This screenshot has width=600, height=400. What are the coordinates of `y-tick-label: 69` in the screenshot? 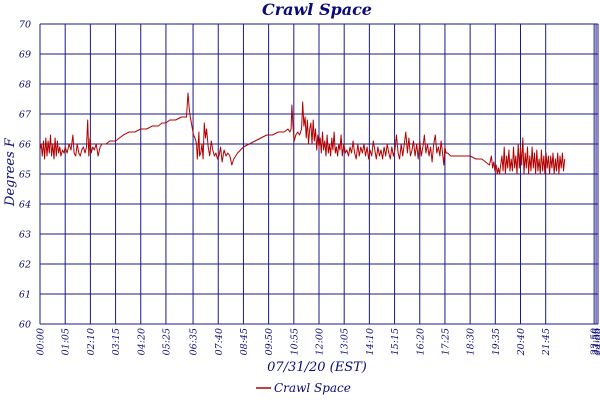 It's located at (25, 55).